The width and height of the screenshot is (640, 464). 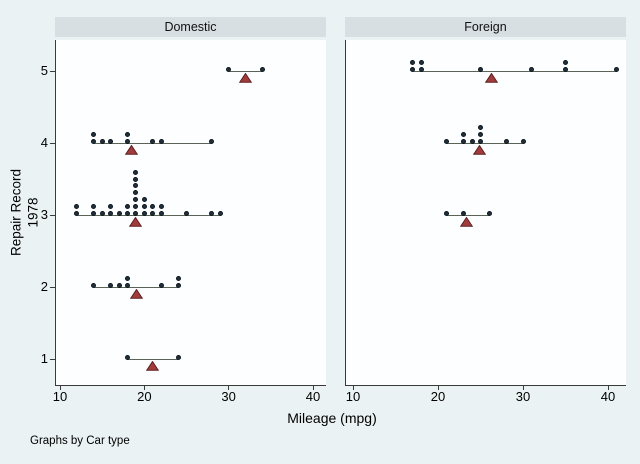 I want to click on panel-title-domestic: Domestic, so click(x=190, y=27).